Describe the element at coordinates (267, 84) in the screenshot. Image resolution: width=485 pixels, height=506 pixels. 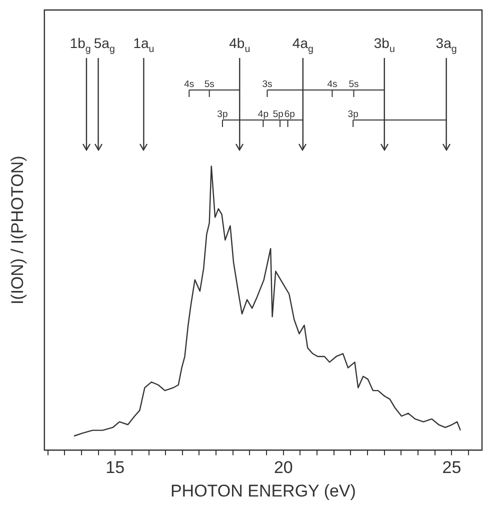
I see `ref-line-label: 3s` at that location.